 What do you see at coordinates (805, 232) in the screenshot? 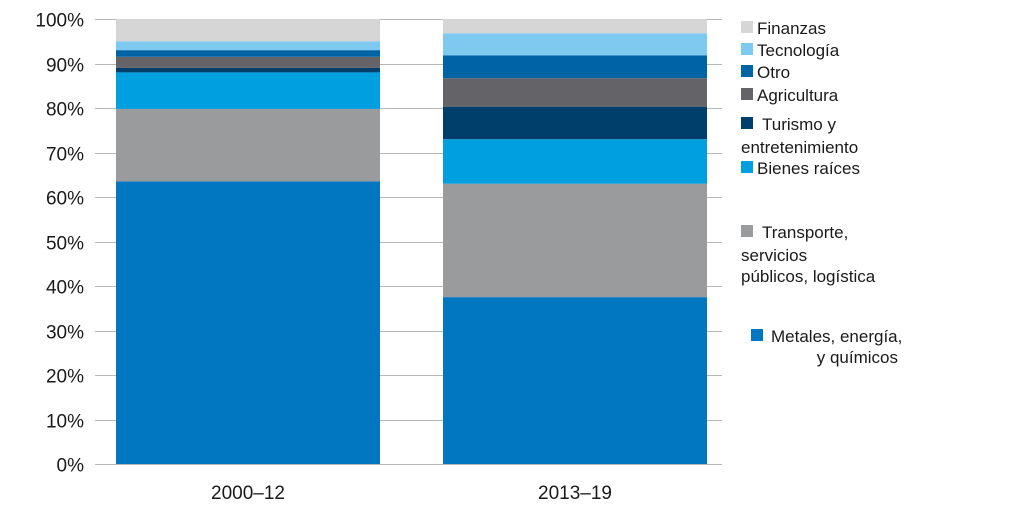
I see `legend-label: Transporte,` at bounding box center [805, 232].